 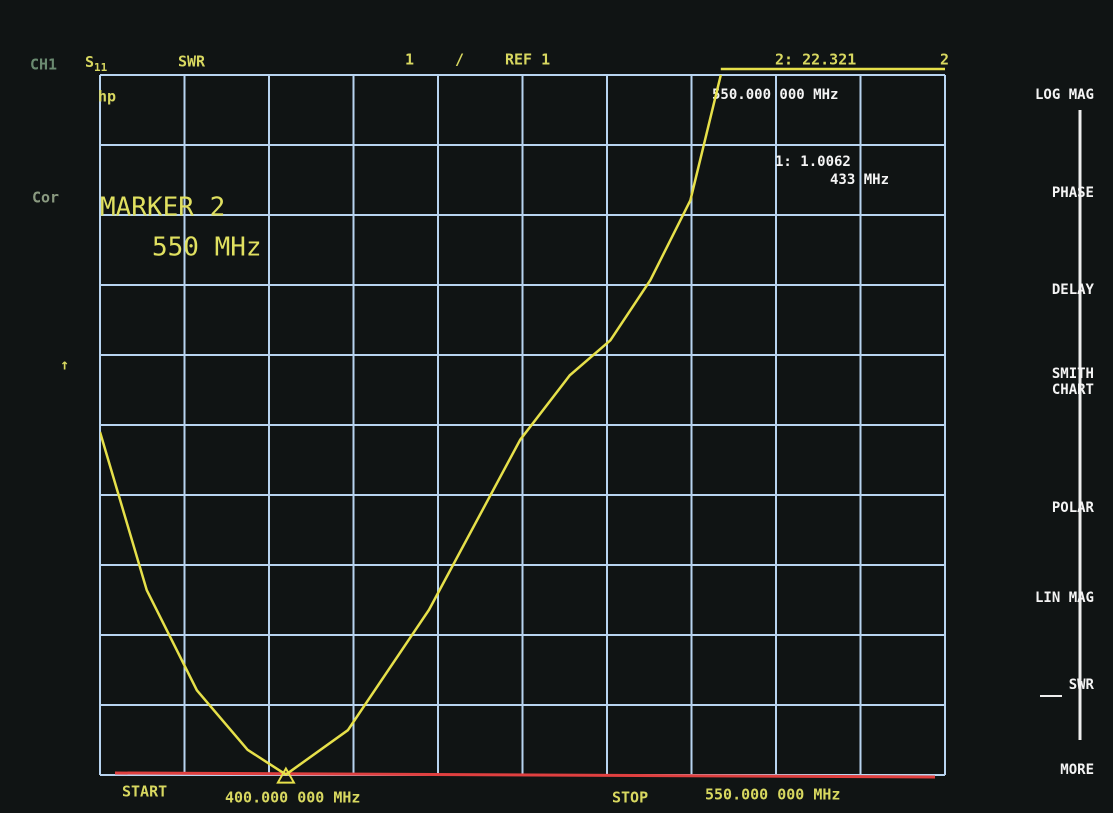 I want to click on channel: CH1, so click(x=43, y=65).